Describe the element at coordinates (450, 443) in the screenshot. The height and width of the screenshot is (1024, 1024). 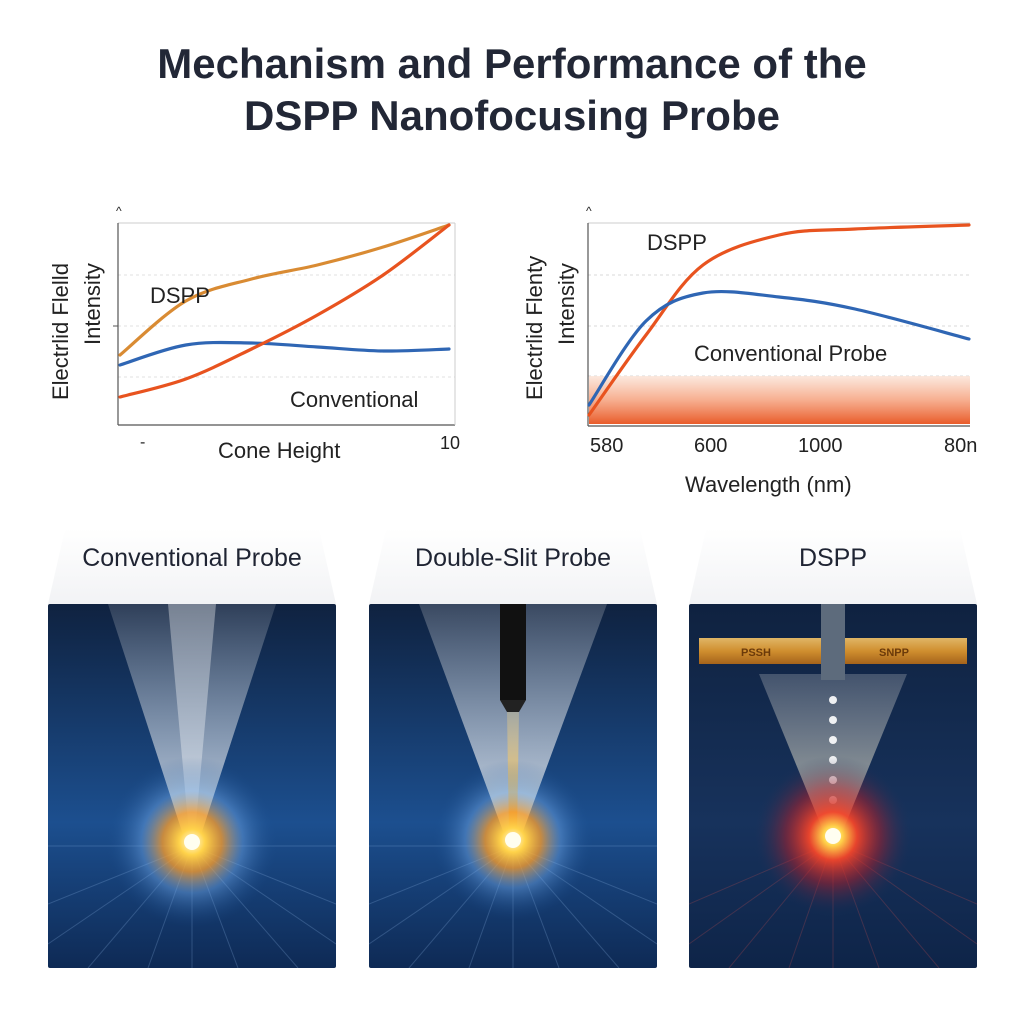
I see `chart1-x-tick-1: 10` at that location.